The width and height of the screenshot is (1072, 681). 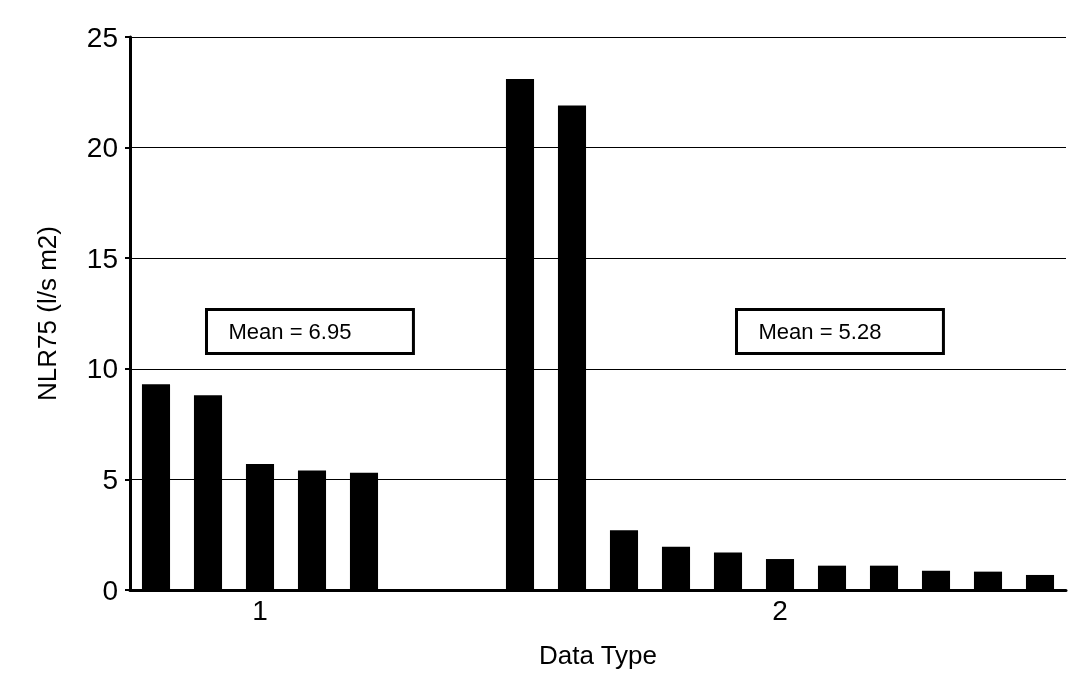 I want to click on y-tick-label: 25, so click(x=102, y=37).